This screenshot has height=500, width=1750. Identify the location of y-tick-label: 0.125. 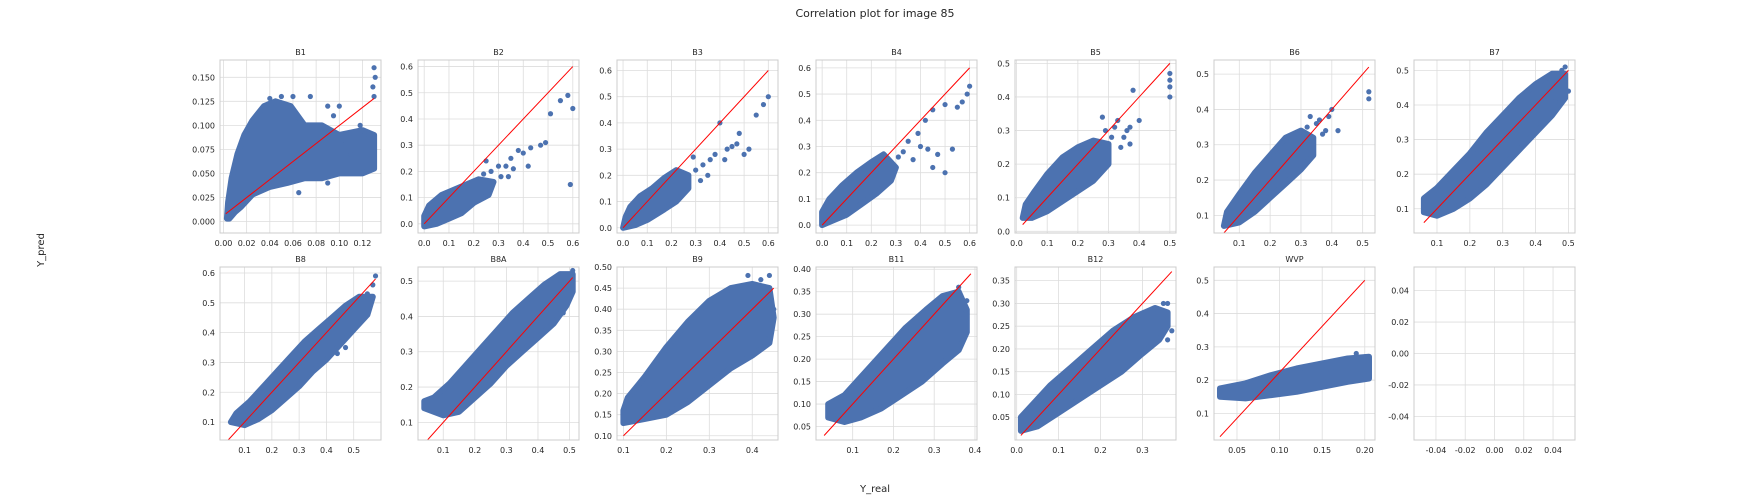
(203, 101).